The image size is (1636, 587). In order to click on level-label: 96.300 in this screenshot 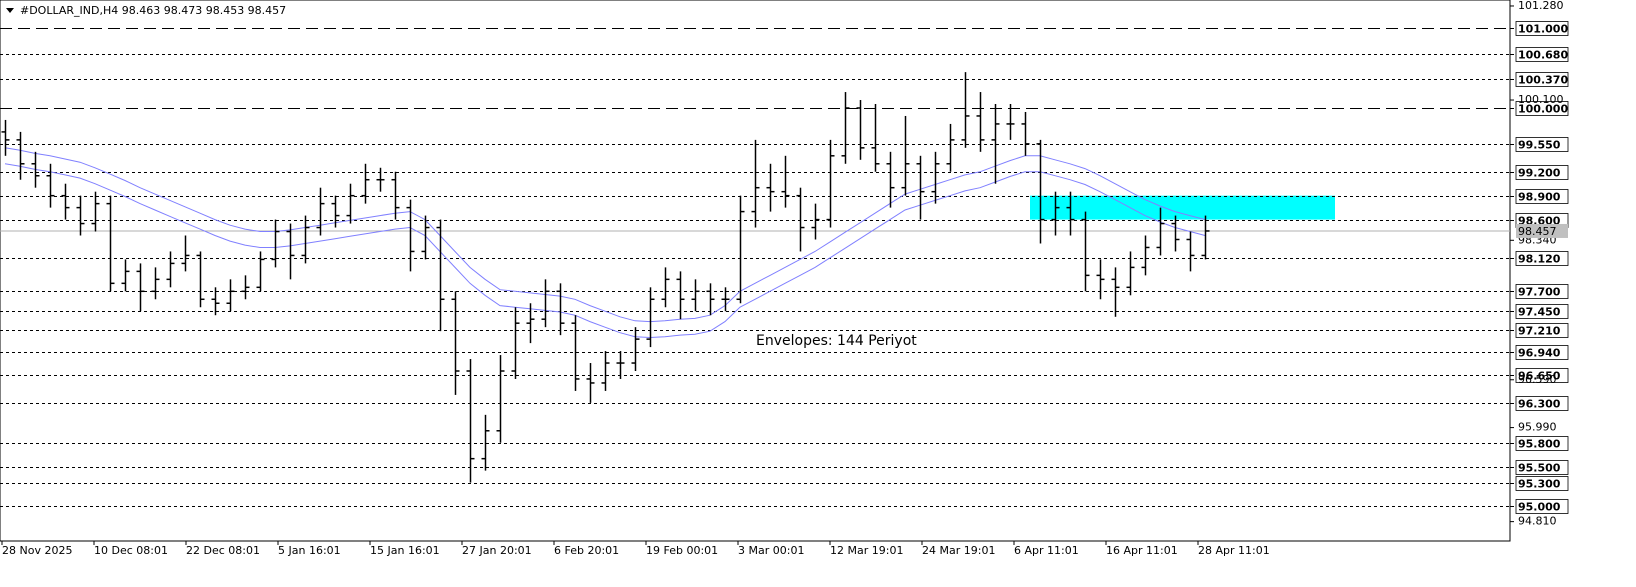, I will do `click(1539, 404)`.